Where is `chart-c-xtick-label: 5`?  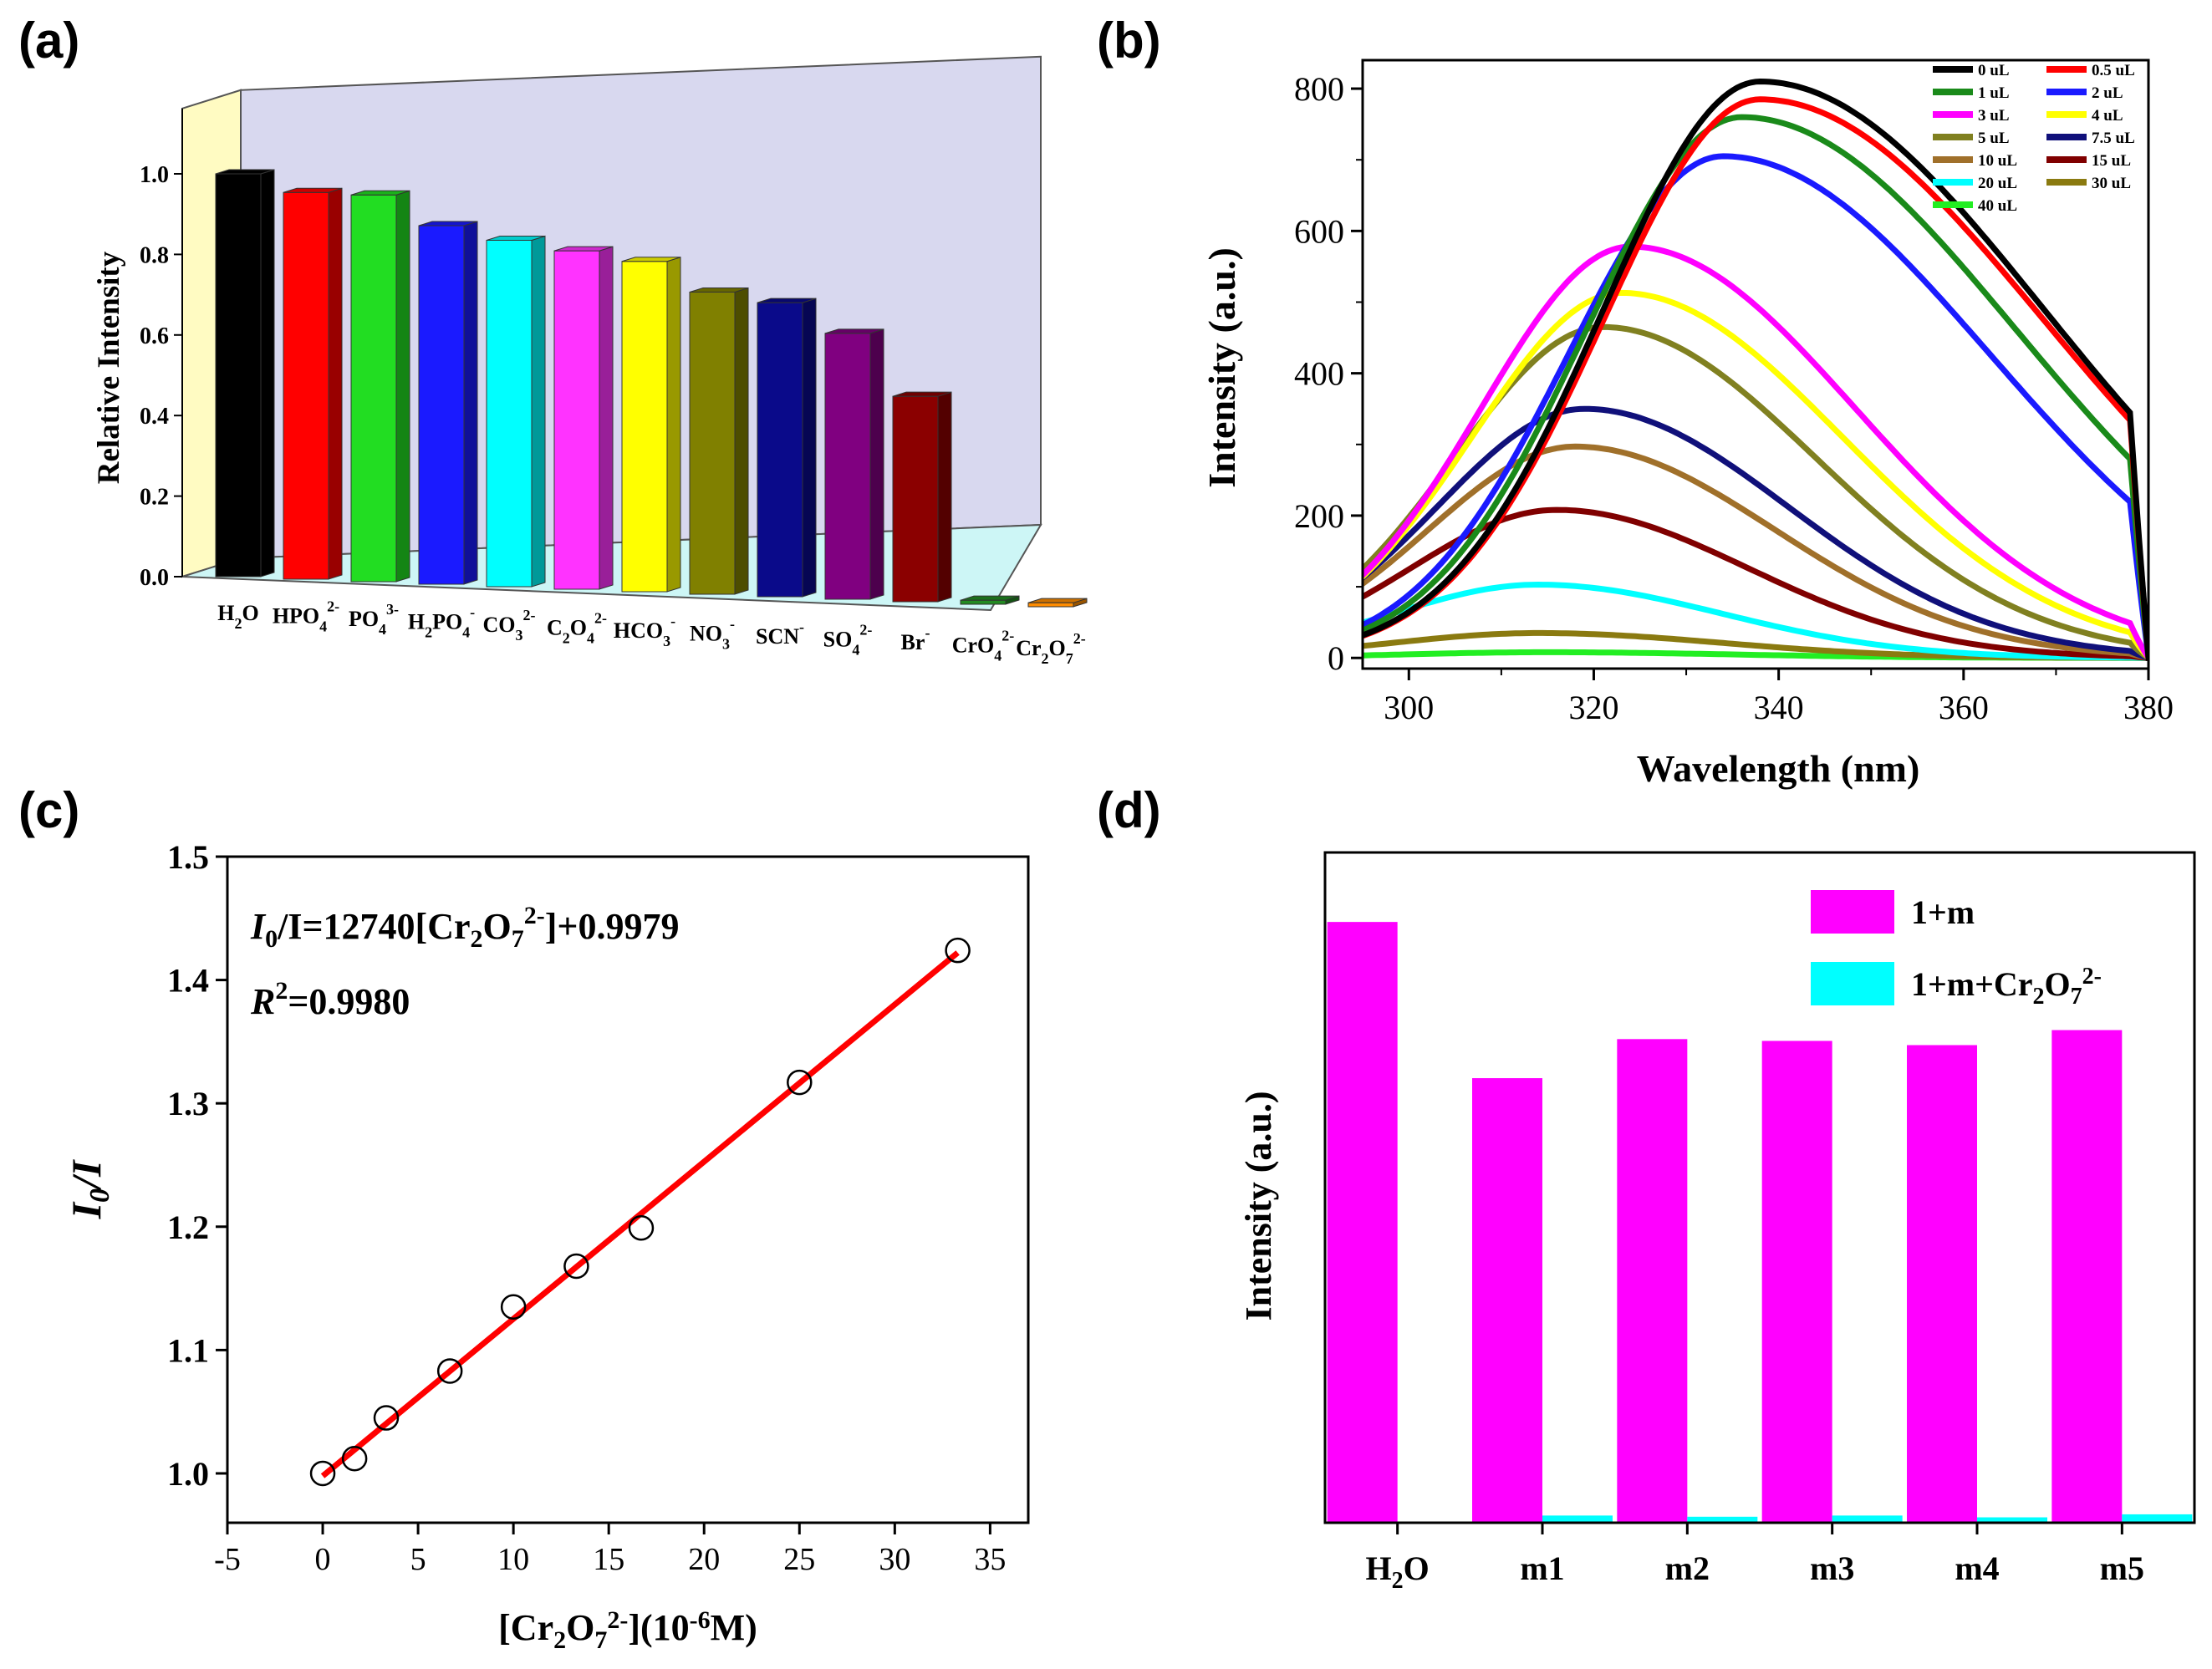
chart-c-xtick-label: 5 is located at coordinates (418, 1559).